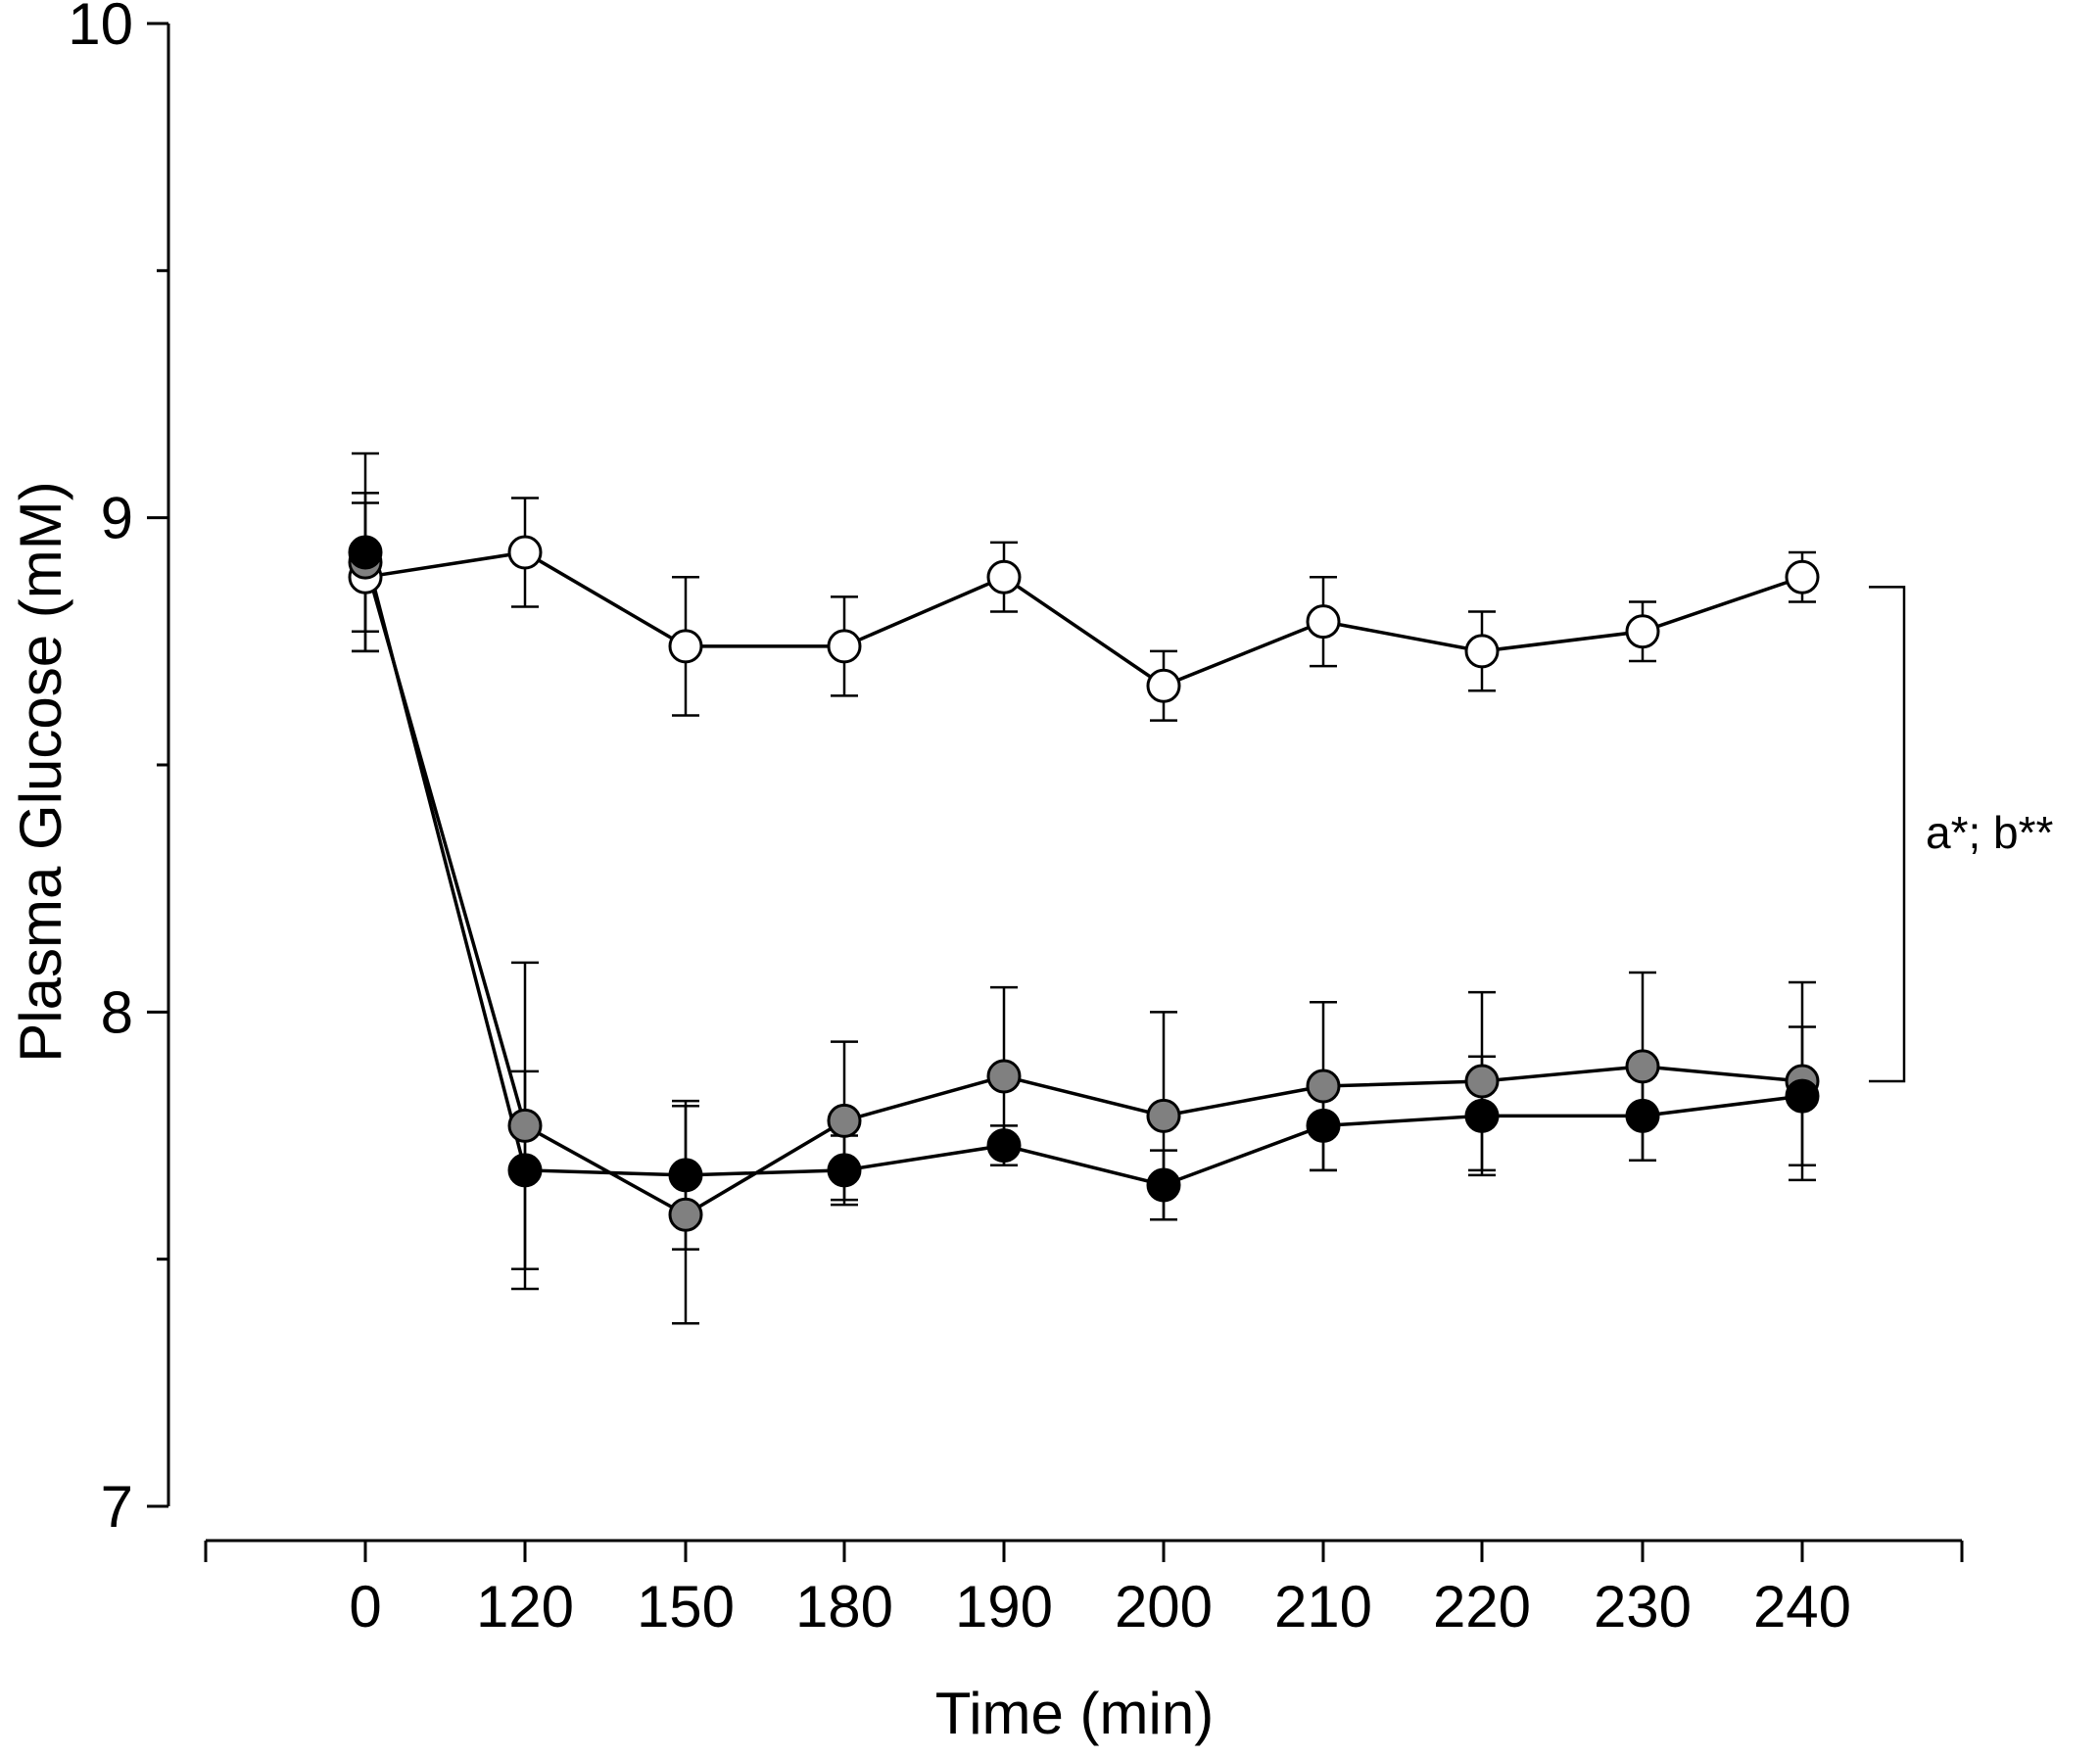 This screenshot has height=1758, width=2100. Describe the element at coordinates (1990, 833) in the screenshot. I see `significance-annotation: a*; b**` at that location.